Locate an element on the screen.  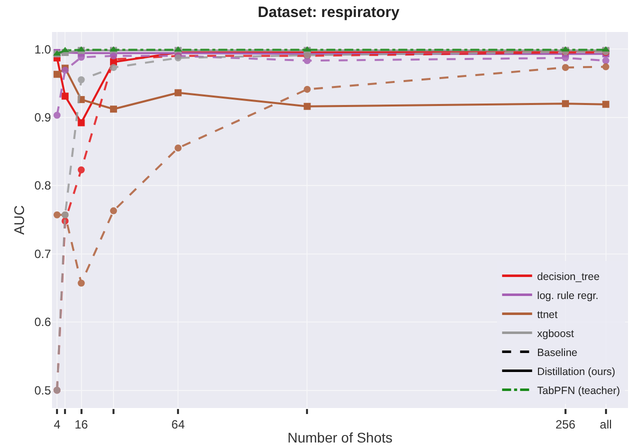
x-tick-label: 64 is located at coordinates (178, 424).